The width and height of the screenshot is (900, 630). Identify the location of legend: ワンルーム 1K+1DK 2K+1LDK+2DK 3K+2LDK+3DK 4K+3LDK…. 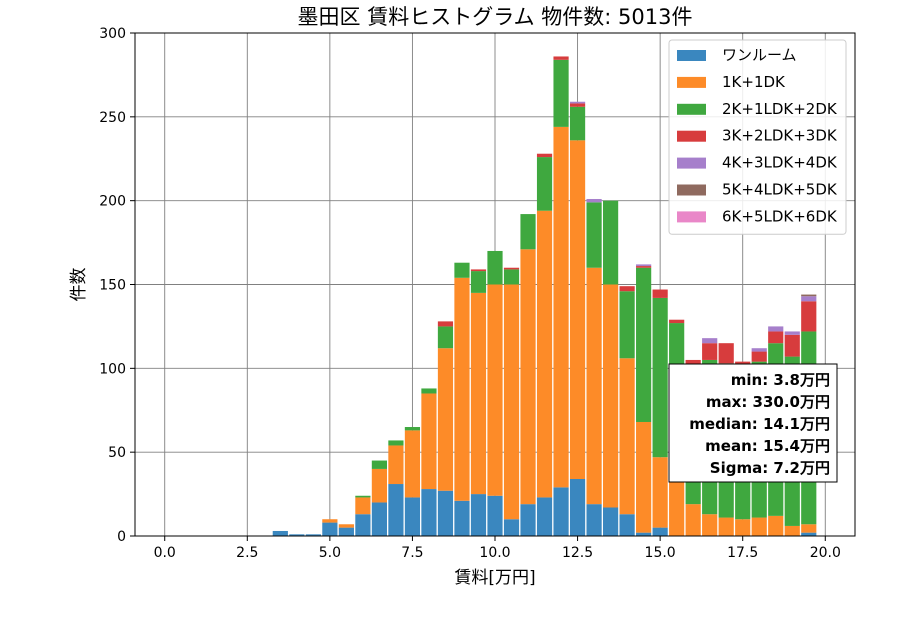
(757, 137).